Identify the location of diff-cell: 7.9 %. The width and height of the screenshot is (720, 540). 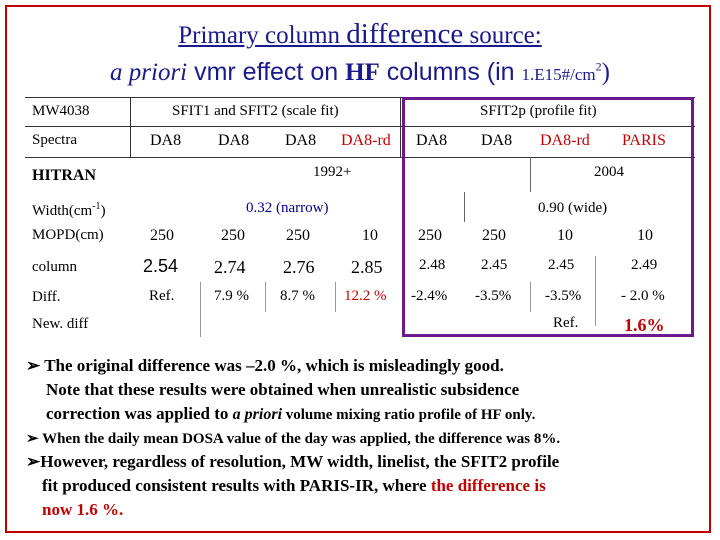
(231, 296).